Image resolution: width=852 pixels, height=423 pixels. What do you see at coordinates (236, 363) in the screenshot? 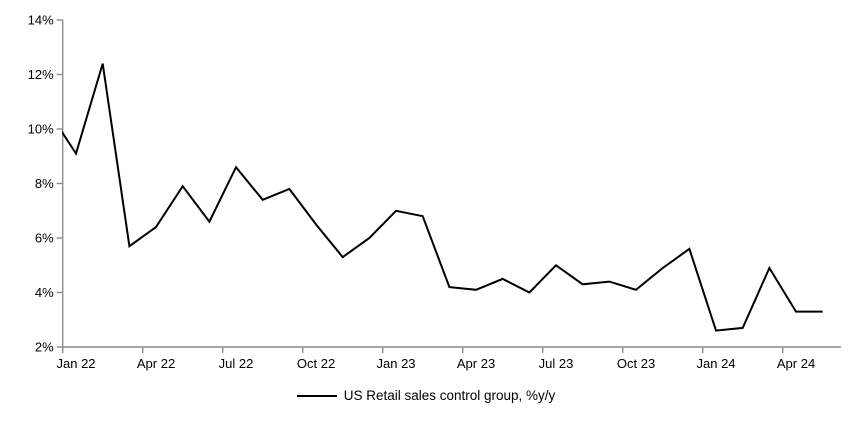
I see `x-tick-label: Jul 22` at bounding box center [236, 363].